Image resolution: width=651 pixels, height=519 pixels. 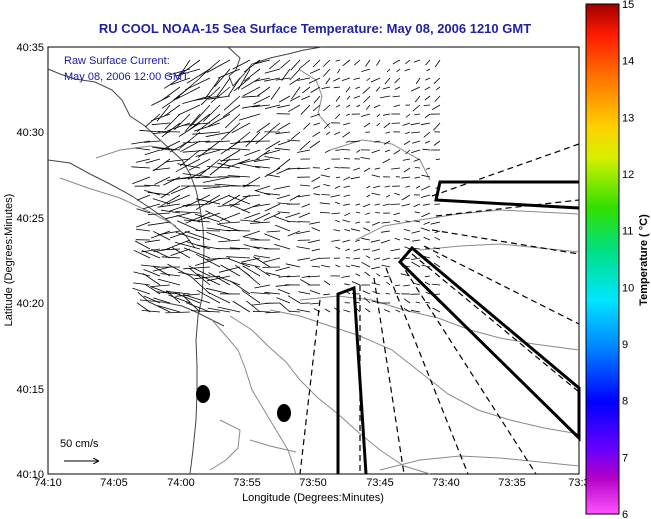 What do you see at coordinates (114, 483) in the screenshot?
I see `x-tick-label: 74:05` at bounding box center [114, 483].